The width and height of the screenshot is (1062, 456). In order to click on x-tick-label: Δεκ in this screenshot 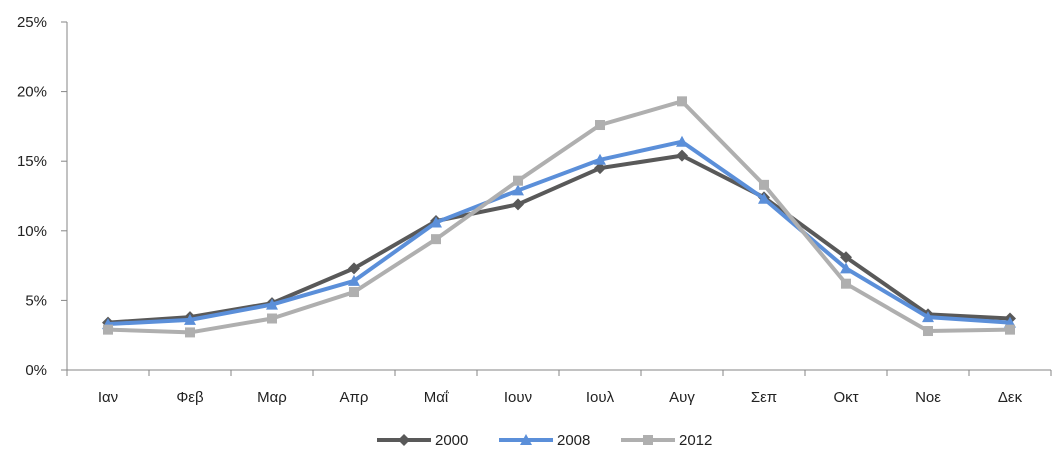, I will do `click(1010, 397)`.